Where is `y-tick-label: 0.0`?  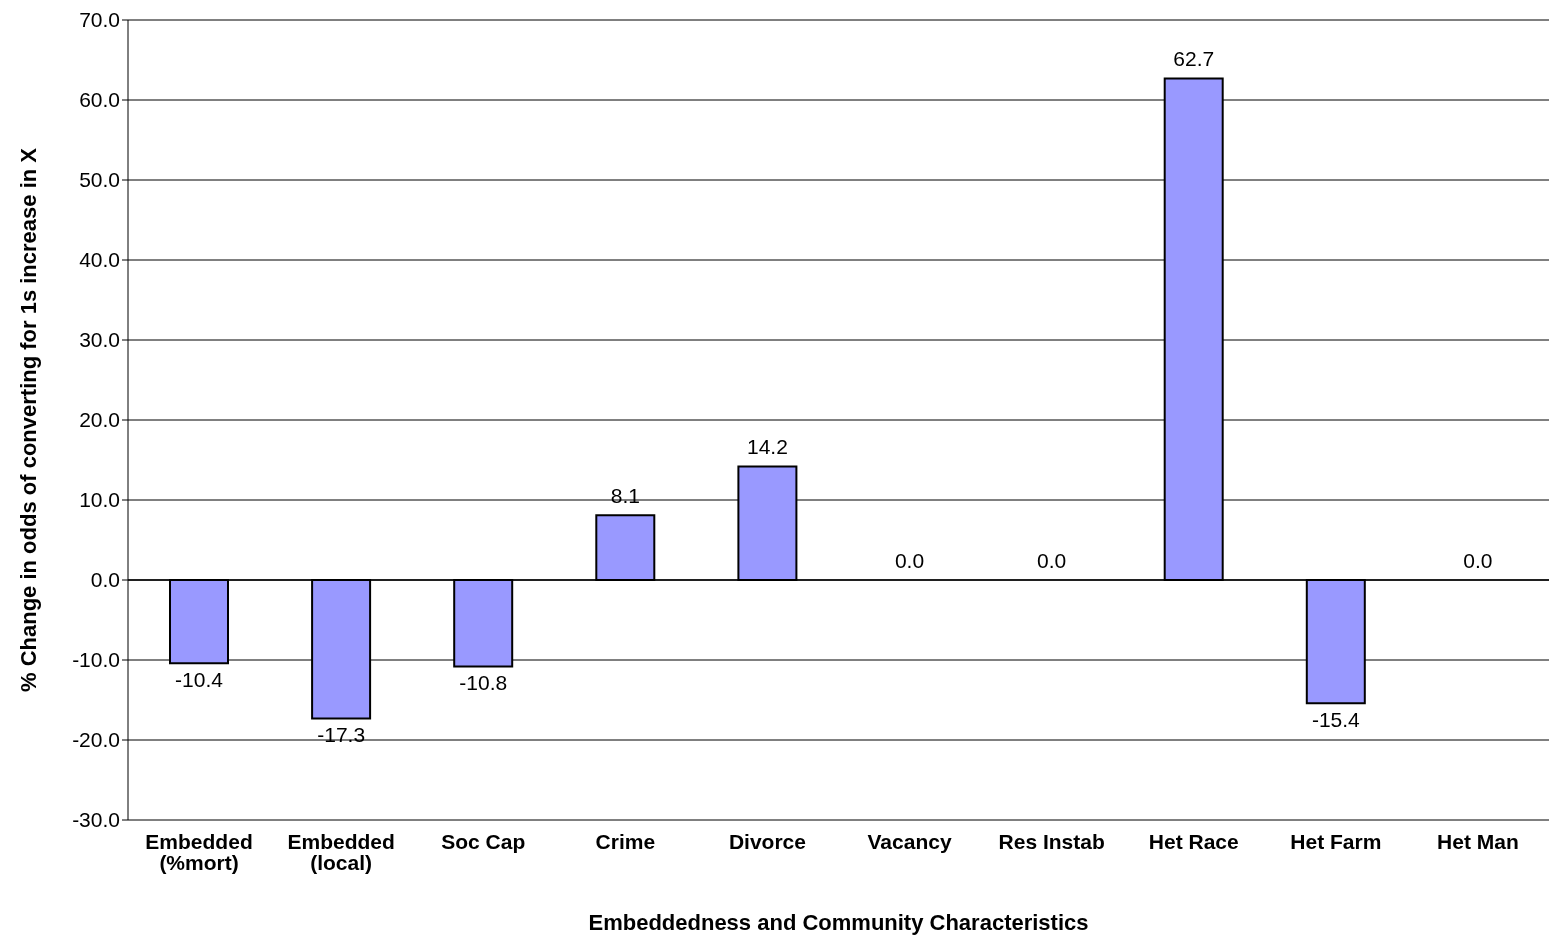 y-tick-label: 0.0 is located at coordinates (105, 580).